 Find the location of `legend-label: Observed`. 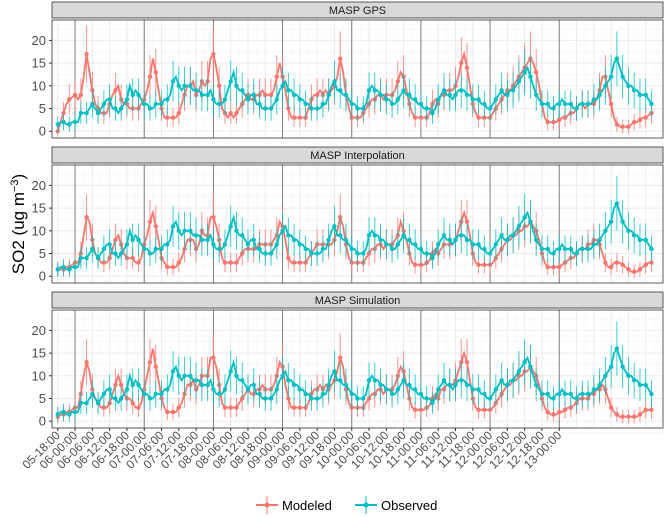

legend-label: Observed is located at coordinates (409, 505).